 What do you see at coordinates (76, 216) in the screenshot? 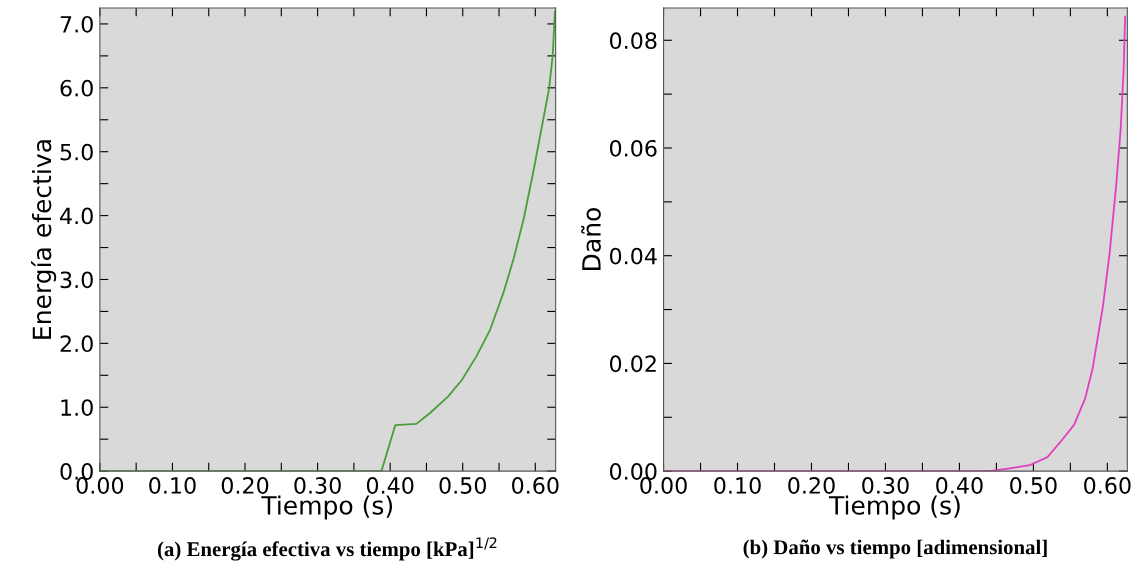
I see `y-tick-label: 4.0` at bounding box center [76, 216].